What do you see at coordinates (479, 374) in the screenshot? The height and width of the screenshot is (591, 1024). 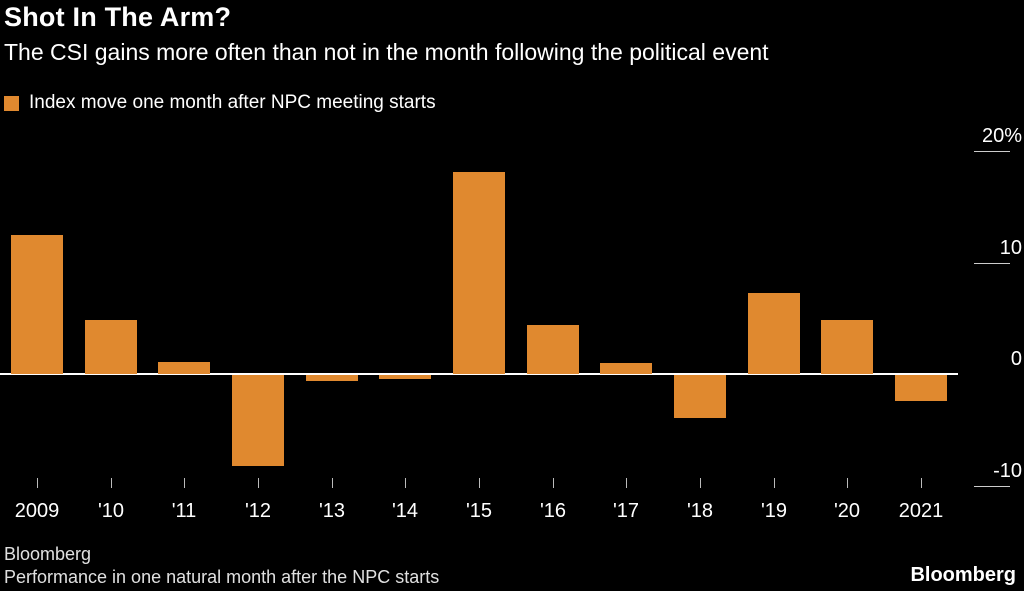 I see `zero-axis-line` at bounding box center [479, 374].